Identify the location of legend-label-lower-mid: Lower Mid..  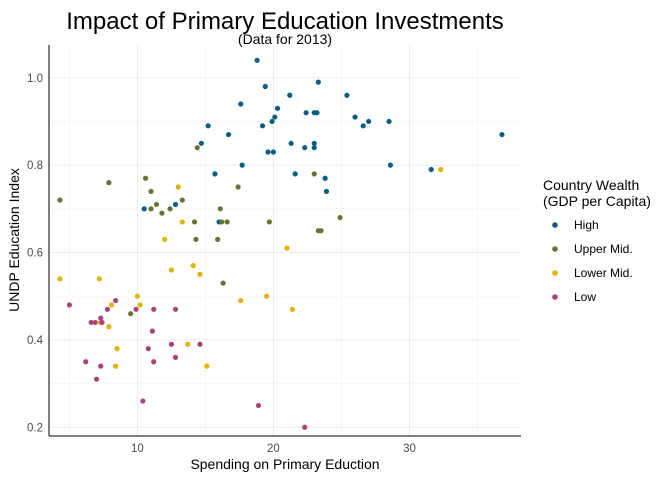
(603, 273).